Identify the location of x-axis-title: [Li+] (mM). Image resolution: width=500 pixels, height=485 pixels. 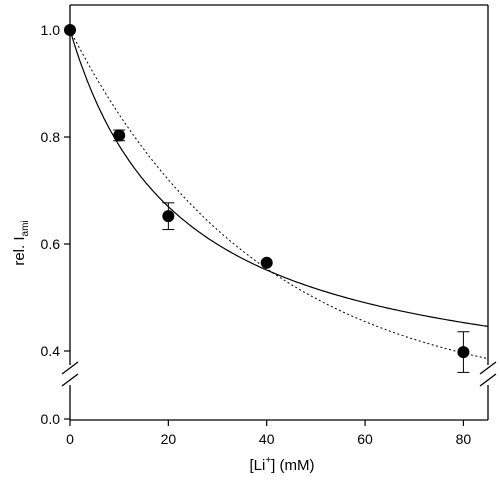
(281, 464).